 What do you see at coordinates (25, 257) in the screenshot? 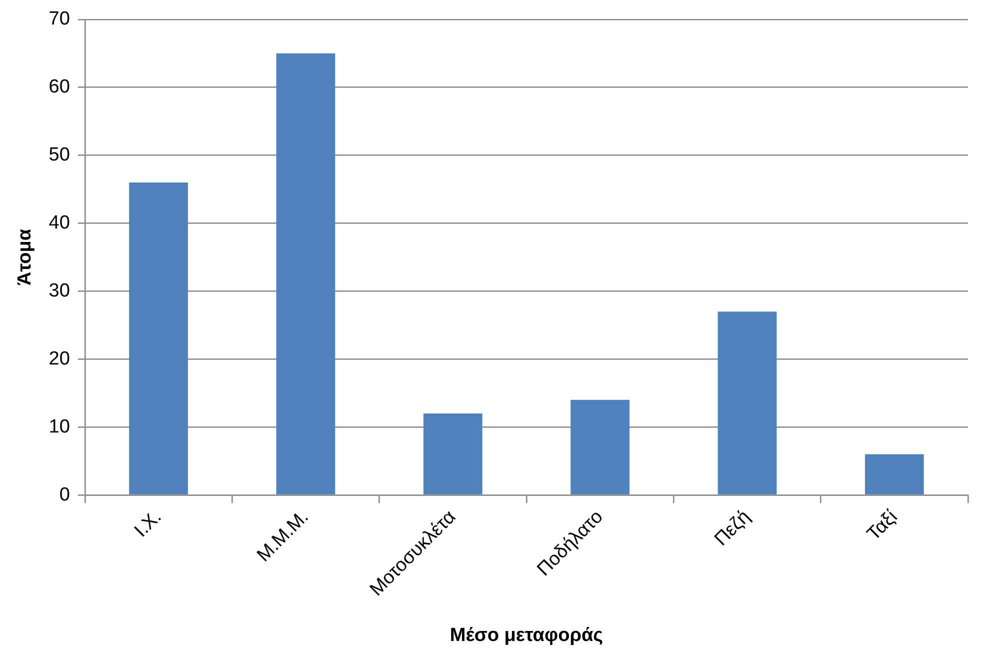
I see `y-axis-title: Άτομα` at bounding box center [25, 257].